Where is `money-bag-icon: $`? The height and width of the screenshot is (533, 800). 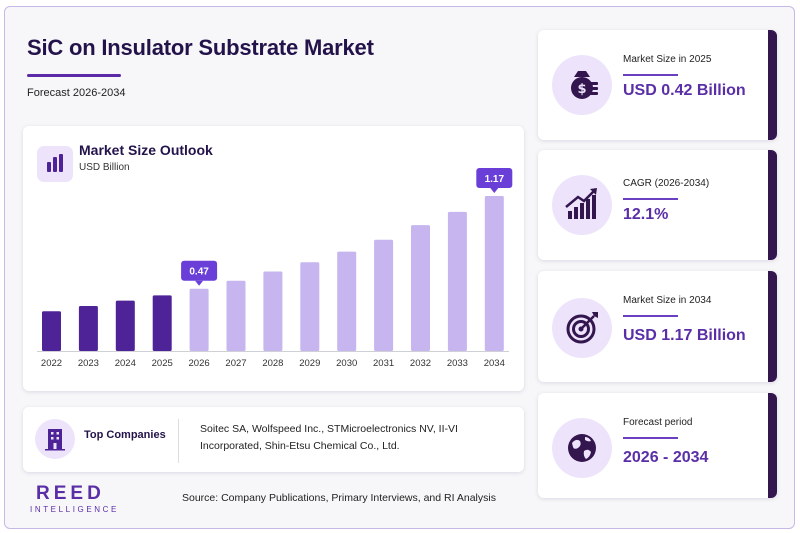 money-bag-icon: $ is located at coordinates (582, 85).